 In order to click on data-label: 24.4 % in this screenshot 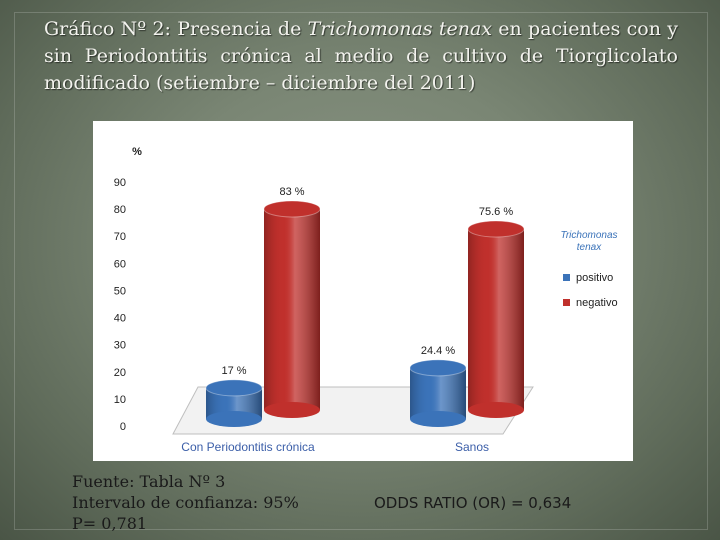, I will do `click(438, 351)`.